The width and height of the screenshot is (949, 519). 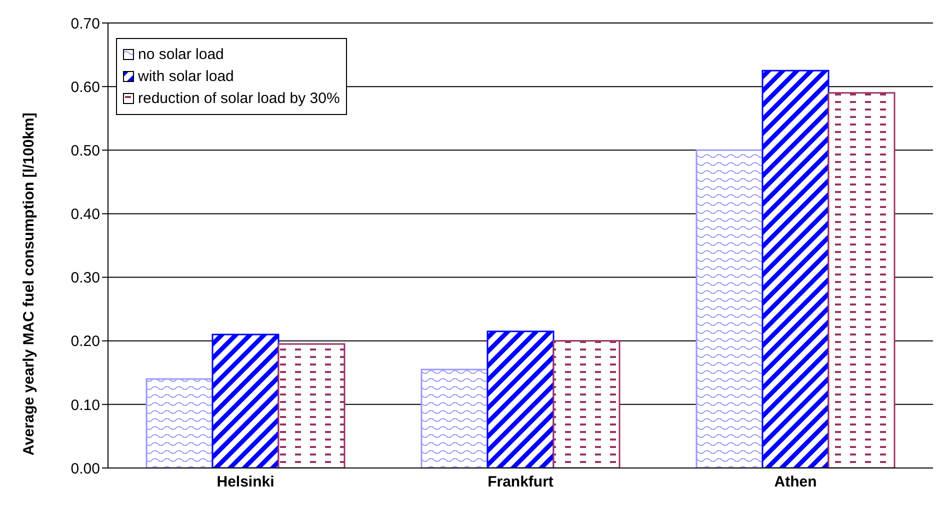 What do you see at coordinates (85, 87) in the screenshot?
I see `y-tick-label: 0.60` at bounding box center [85, 87].